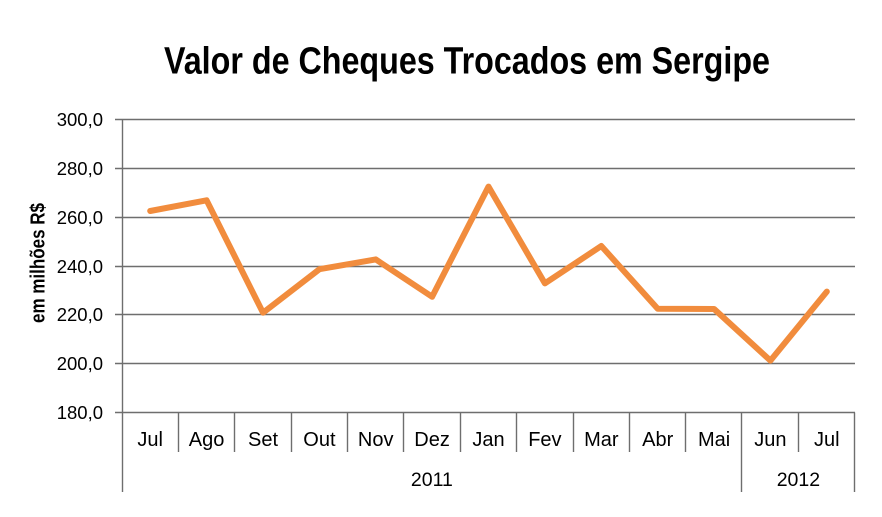 The height and width of the screenshot is (517, 882). I want to click on svg-text: 240,0, so click(80, 266).